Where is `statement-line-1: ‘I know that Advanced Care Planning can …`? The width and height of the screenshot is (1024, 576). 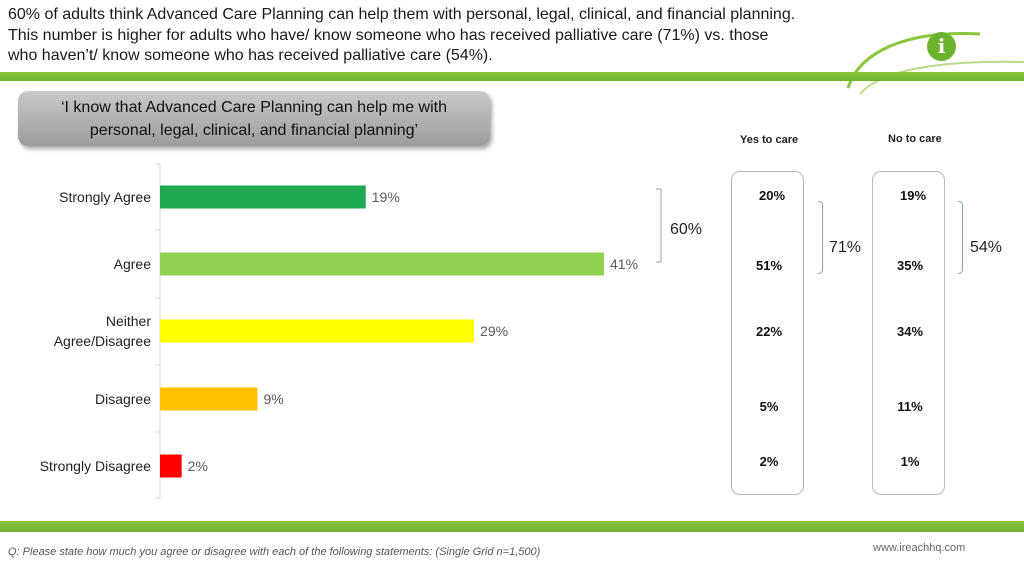
statement-line-1: ‘I know that Advanced Care Planning can … is located at coordinates (253, 107).